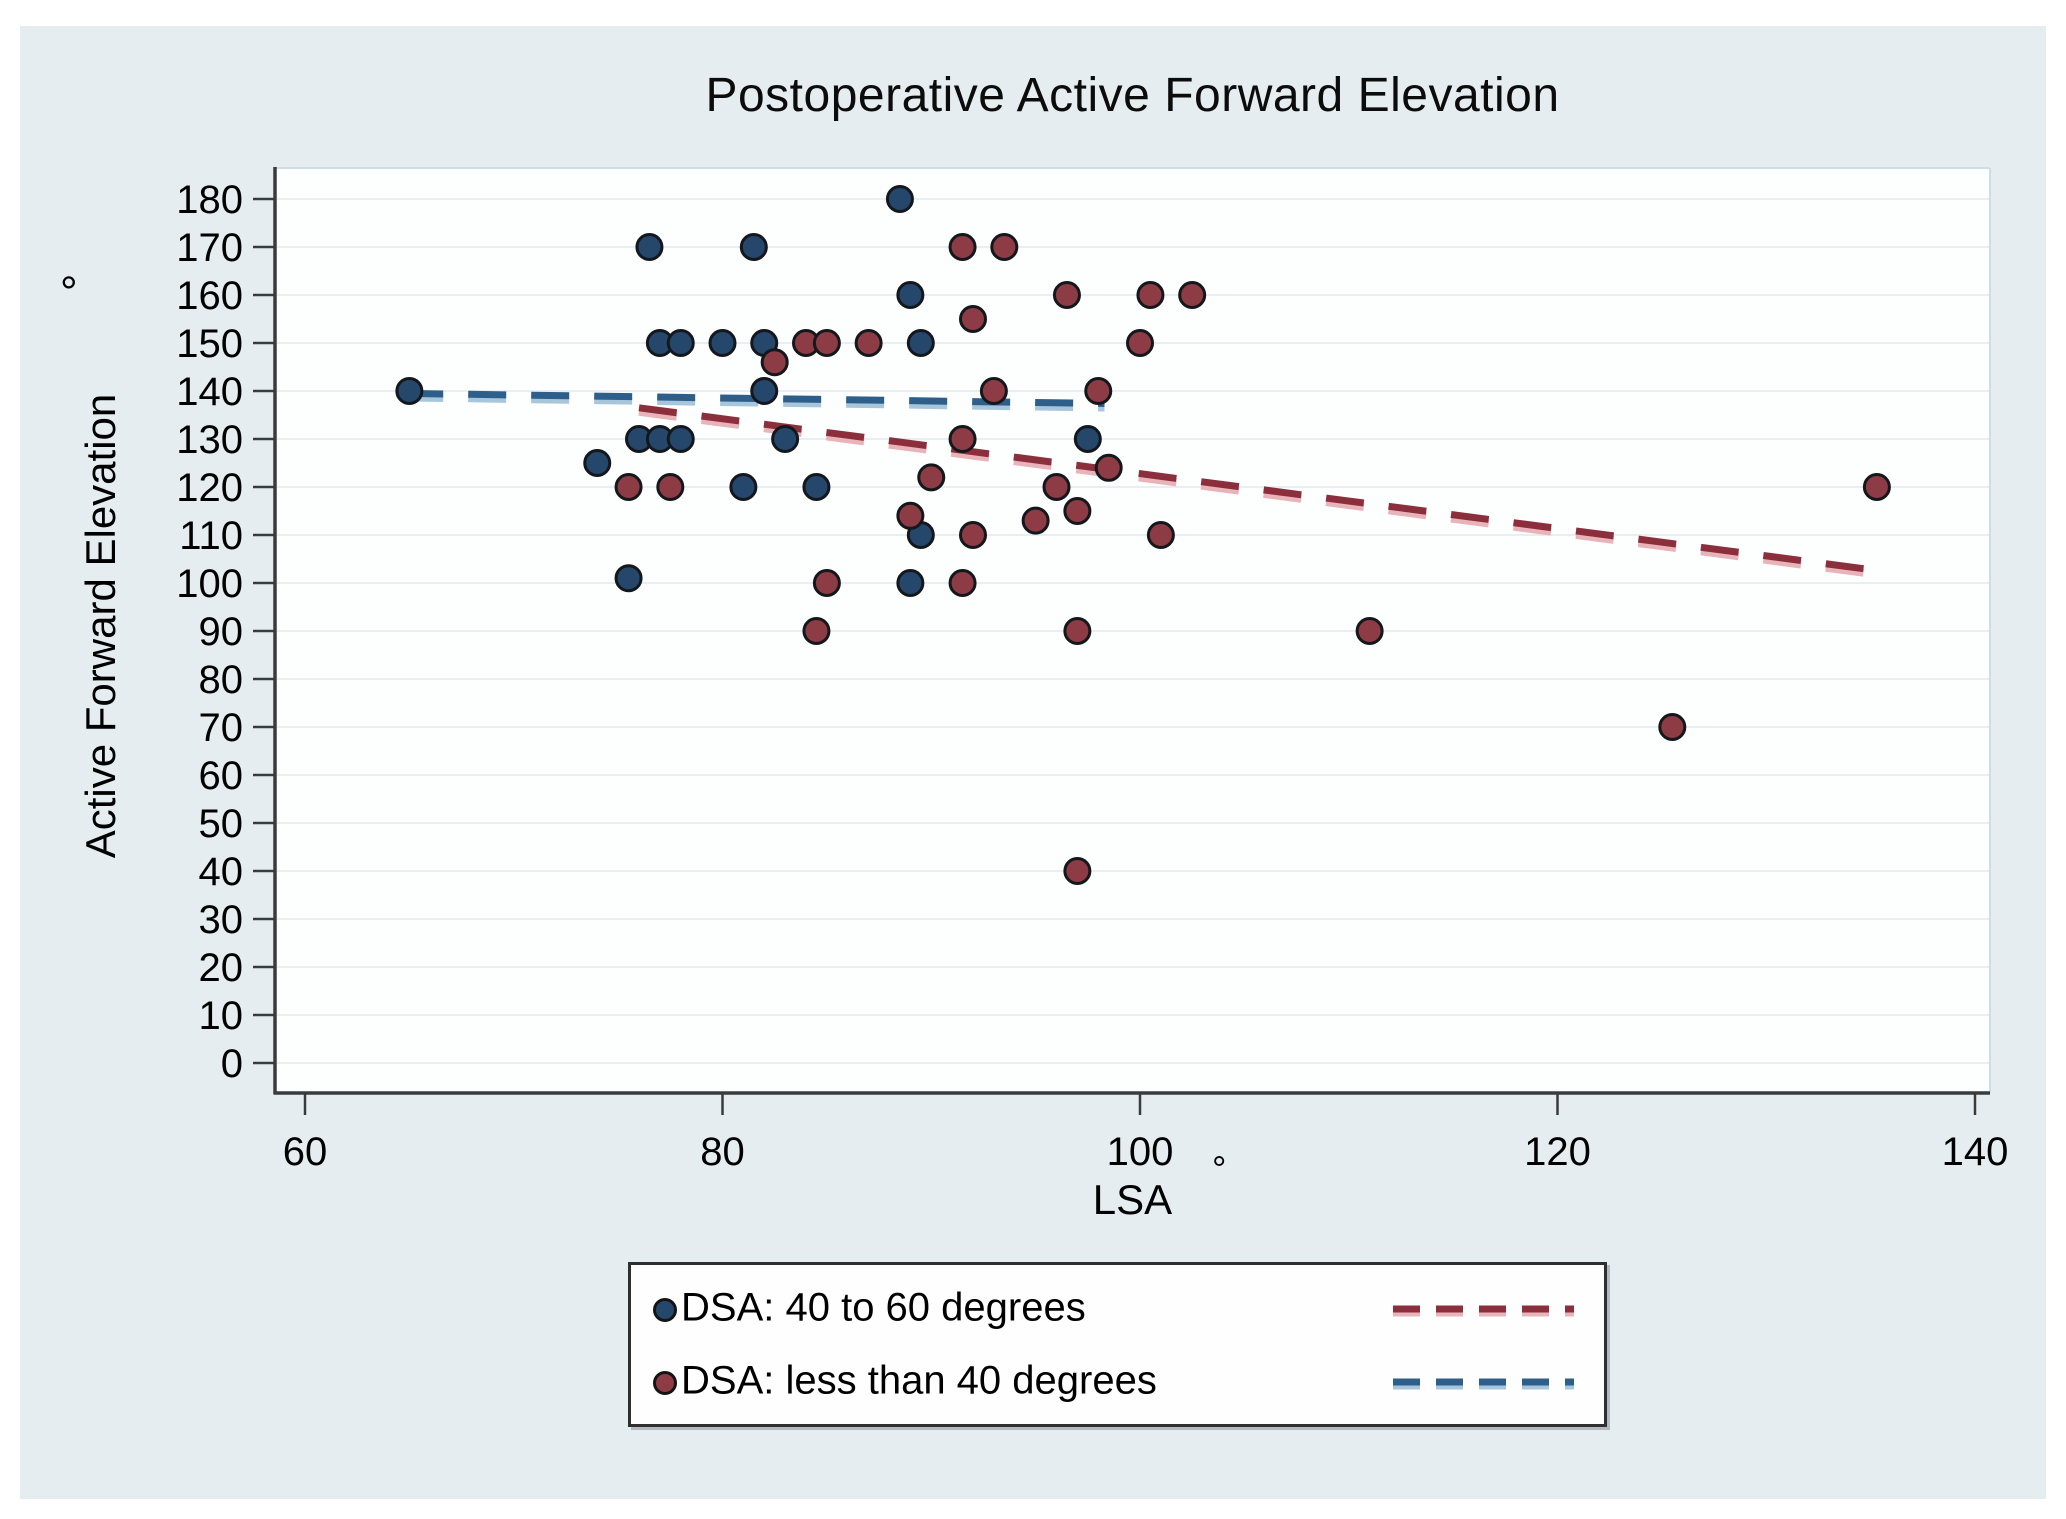 The image size is (2066, 1519). Describe the element at coordinates (221, 1016) in the screenshot. I see `y-tick-label-10: 10` at that location.